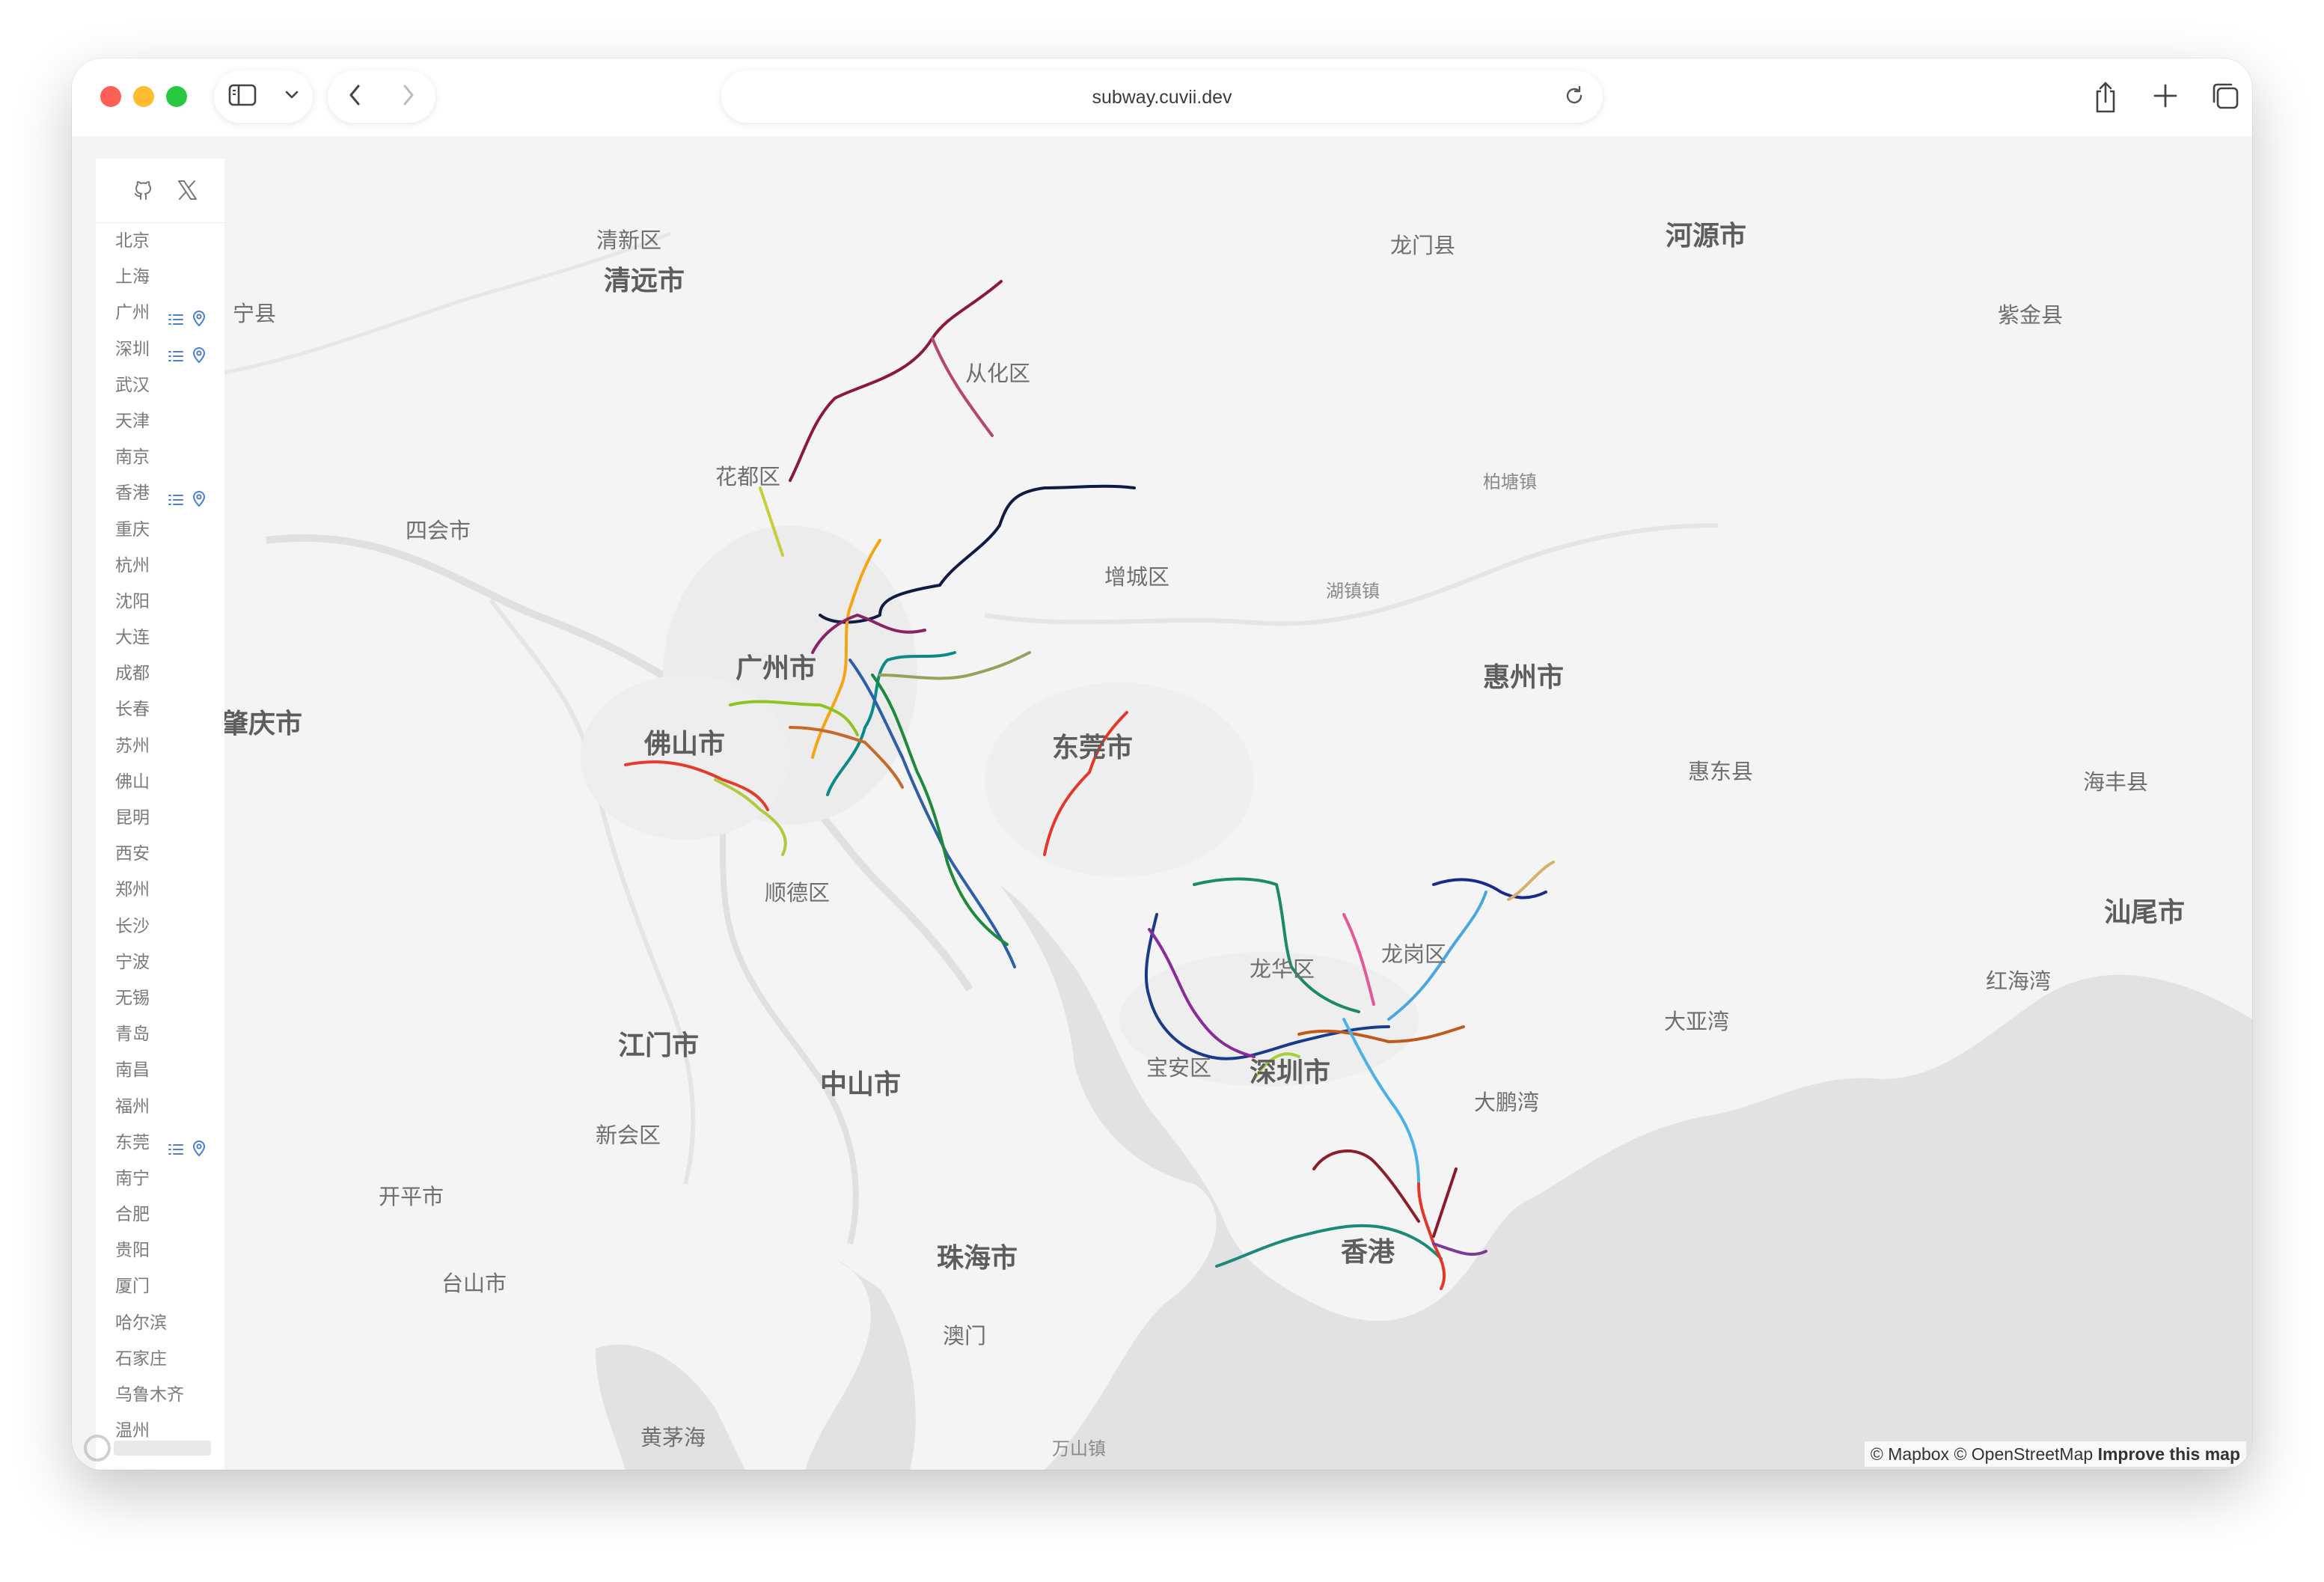 The height and width of the screenshot is (1582, 2324). I want to click on label-wanshan: 万山镇, so click(1079, 1448).